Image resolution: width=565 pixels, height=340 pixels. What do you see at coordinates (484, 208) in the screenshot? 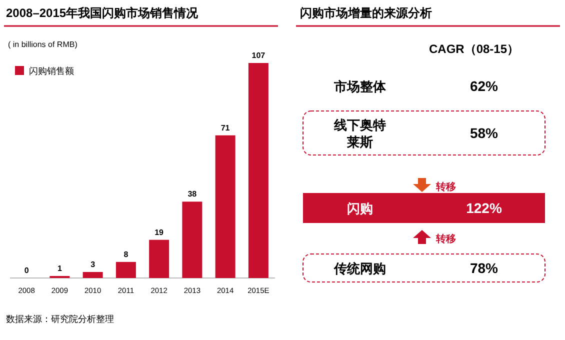
I see `data-label: 122%` at bounding box center [484, 208].